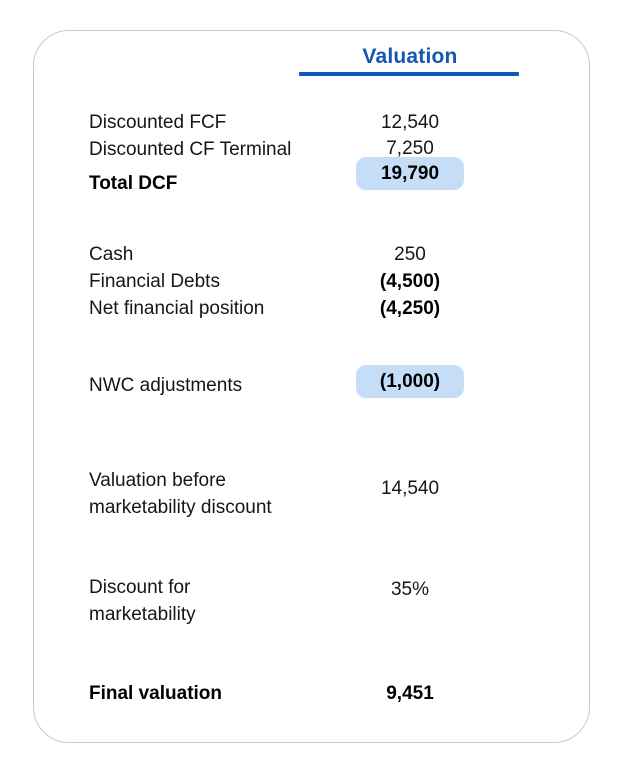  I want to click on row-label-final-valuation: Final valuation, so click(156, 693).